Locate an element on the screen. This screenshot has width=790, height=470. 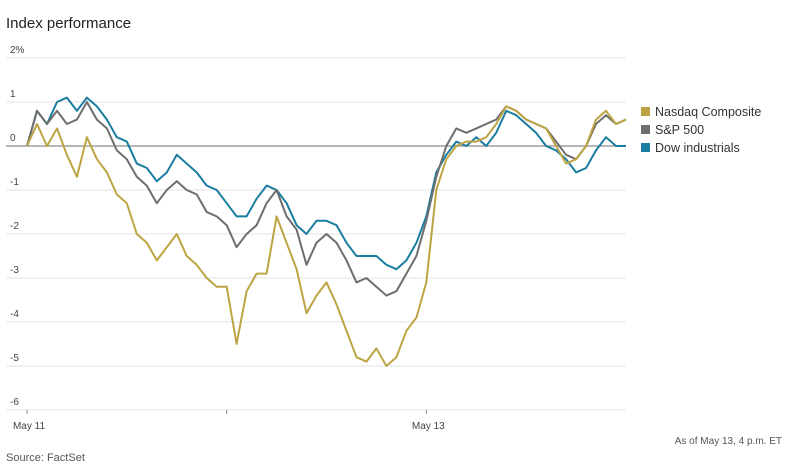
y-tick-label: -3 is located at coordinates (14, 270).